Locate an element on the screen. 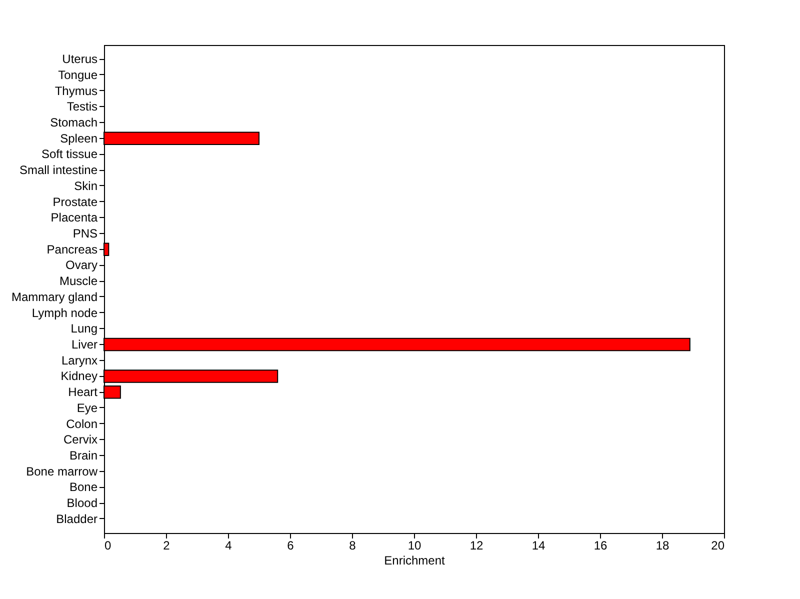  y-tick-label: Liver is located at coordinates (84, 345).